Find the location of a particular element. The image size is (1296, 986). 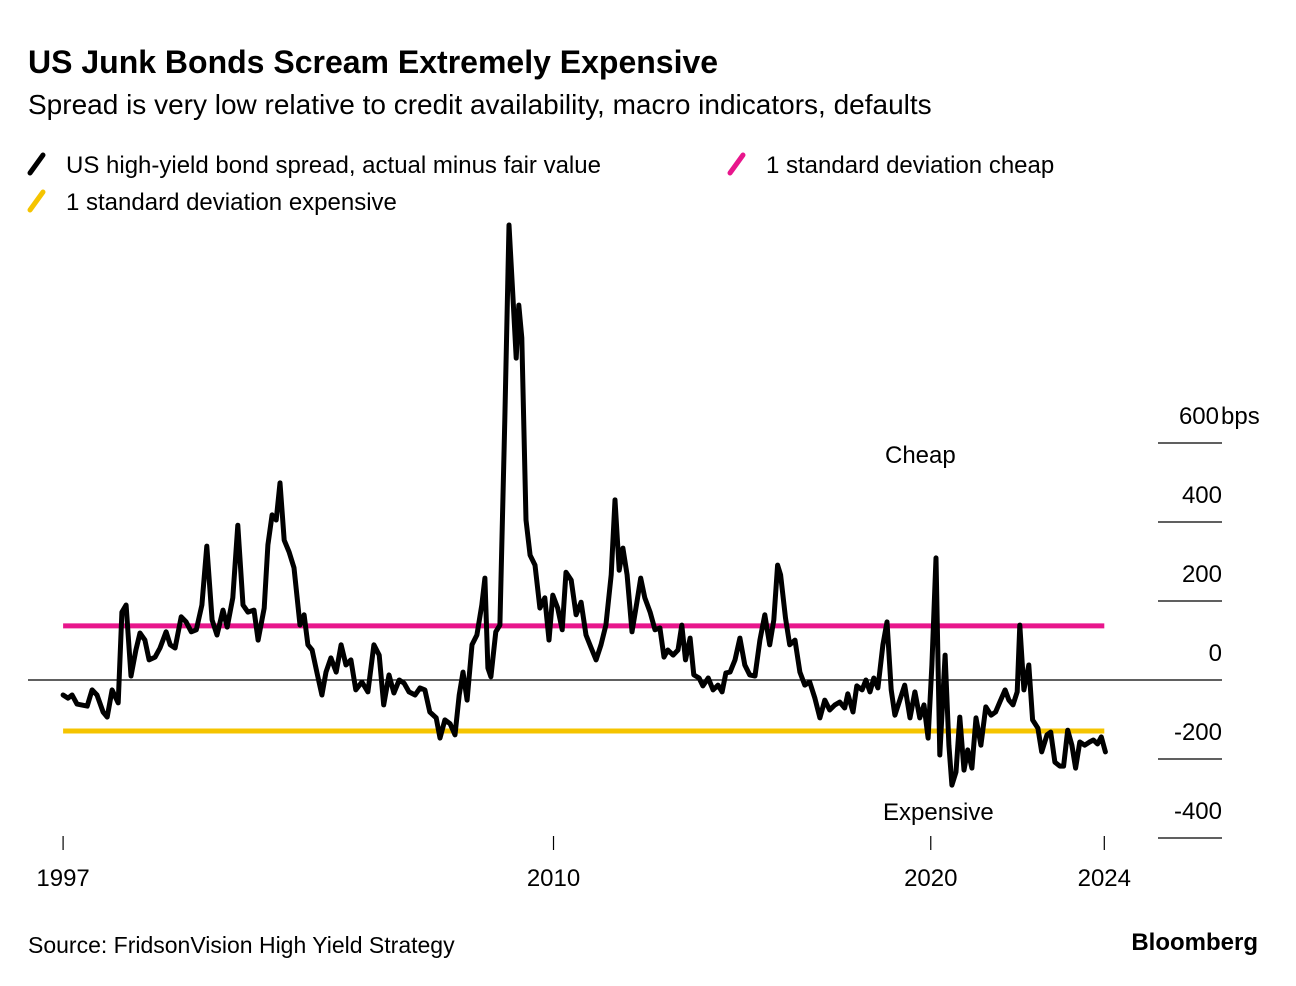

y-tick-label: 200 is located at coordinates (1202, 574).